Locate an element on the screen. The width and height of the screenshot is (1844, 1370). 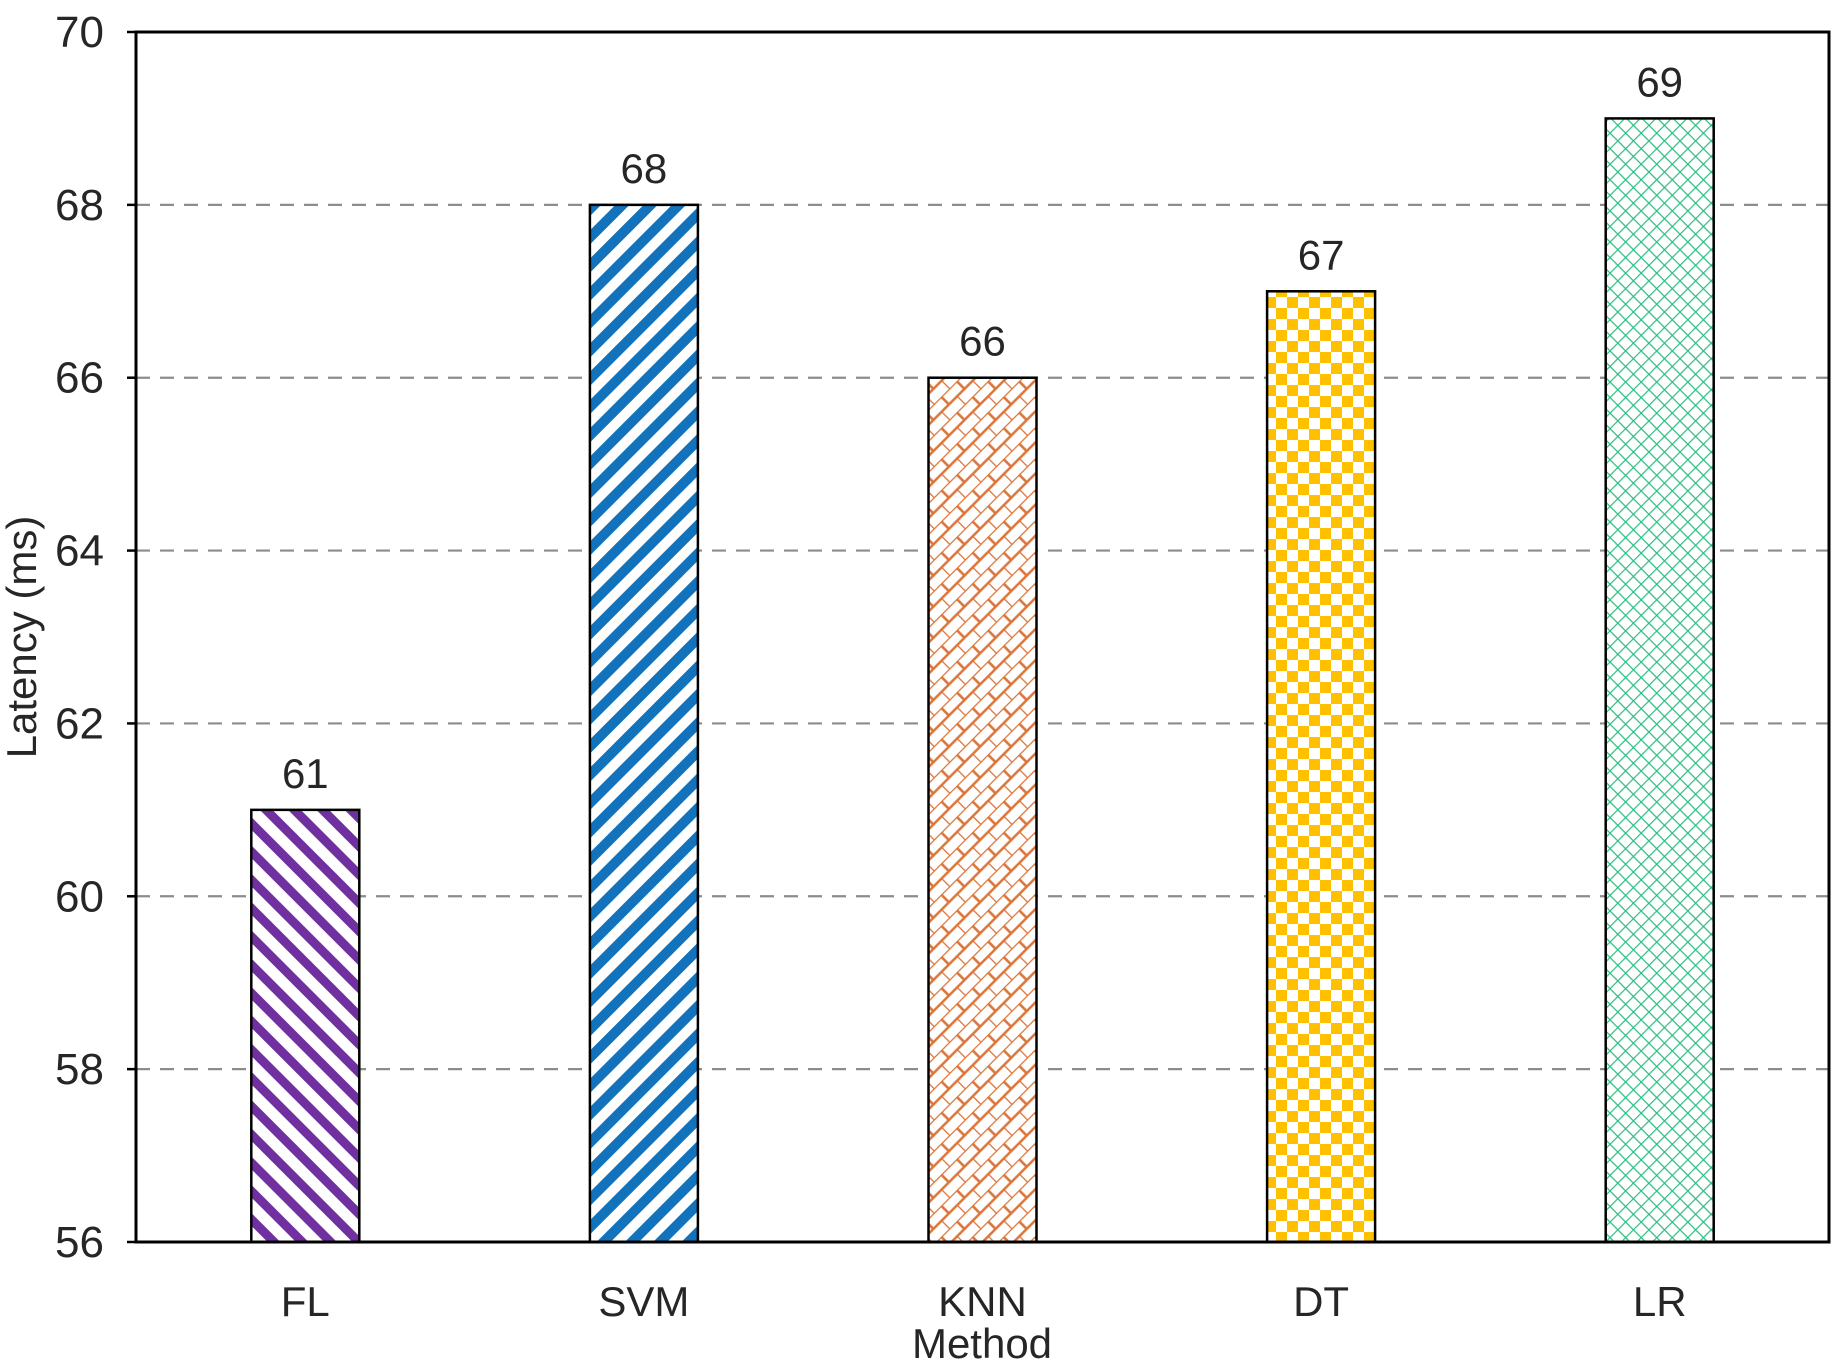
x-tick-label-svm: SVM is located at coordinates (643, 1301).